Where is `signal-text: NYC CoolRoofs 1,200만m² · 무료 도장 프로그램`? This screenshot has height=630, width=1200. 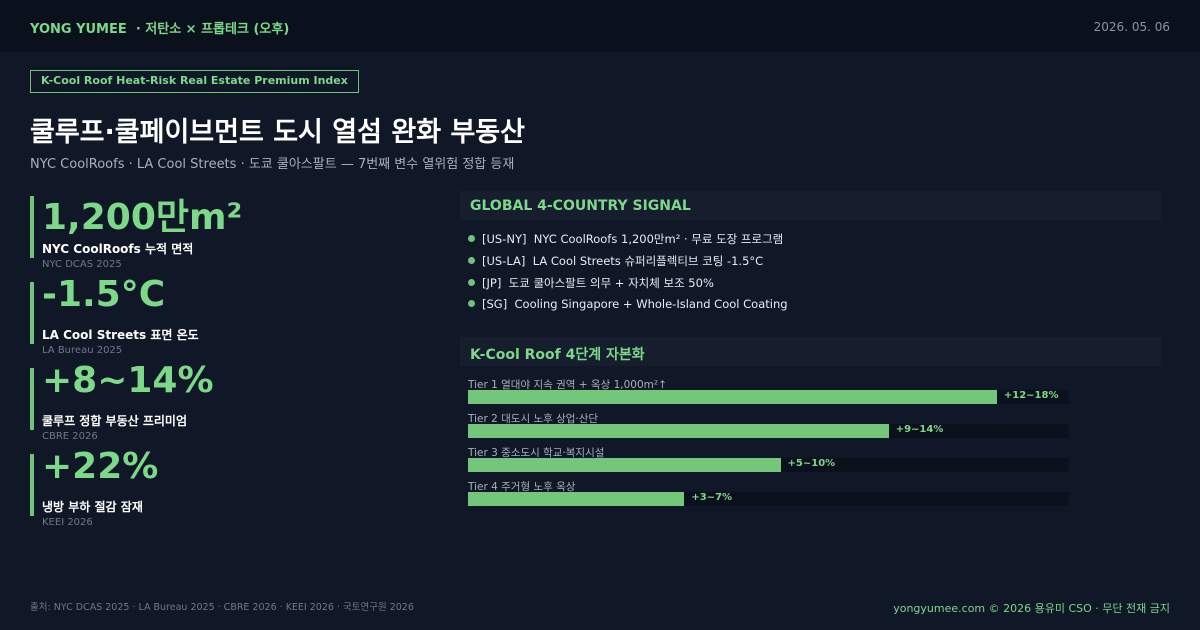 signal-text: NYC CoolRoofs 1,200만m² · 무료 도장 프로그램 is located at coordinates (658, 239).